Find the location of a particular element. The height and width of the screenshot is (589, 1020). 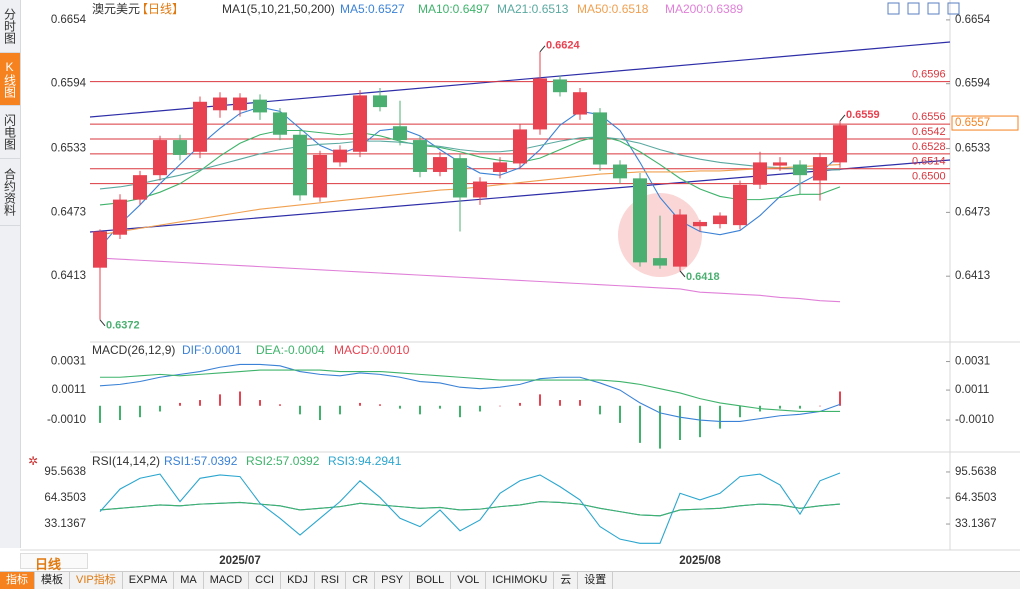

settings-icon: ✲ is located at coordinates (33, 461).